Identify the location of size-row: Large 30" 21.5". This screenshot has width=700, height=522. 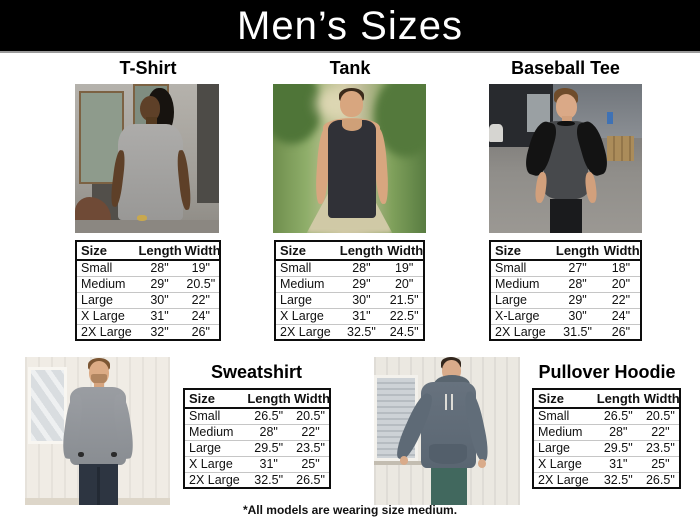
(349, 299).